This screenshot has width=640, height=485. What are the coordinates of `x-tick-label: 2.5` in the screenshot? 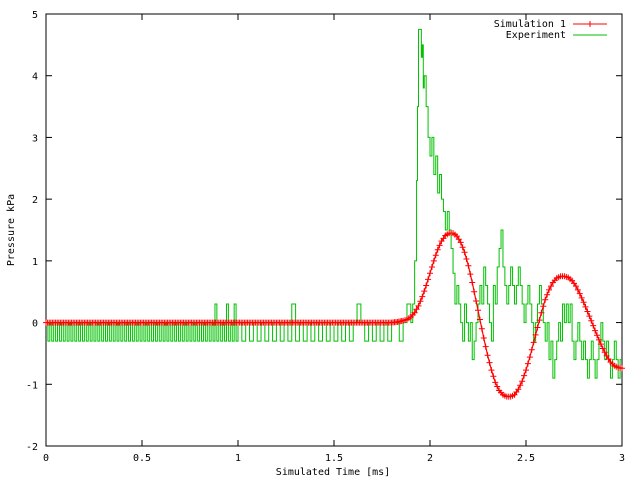 It's located at (526, 458).